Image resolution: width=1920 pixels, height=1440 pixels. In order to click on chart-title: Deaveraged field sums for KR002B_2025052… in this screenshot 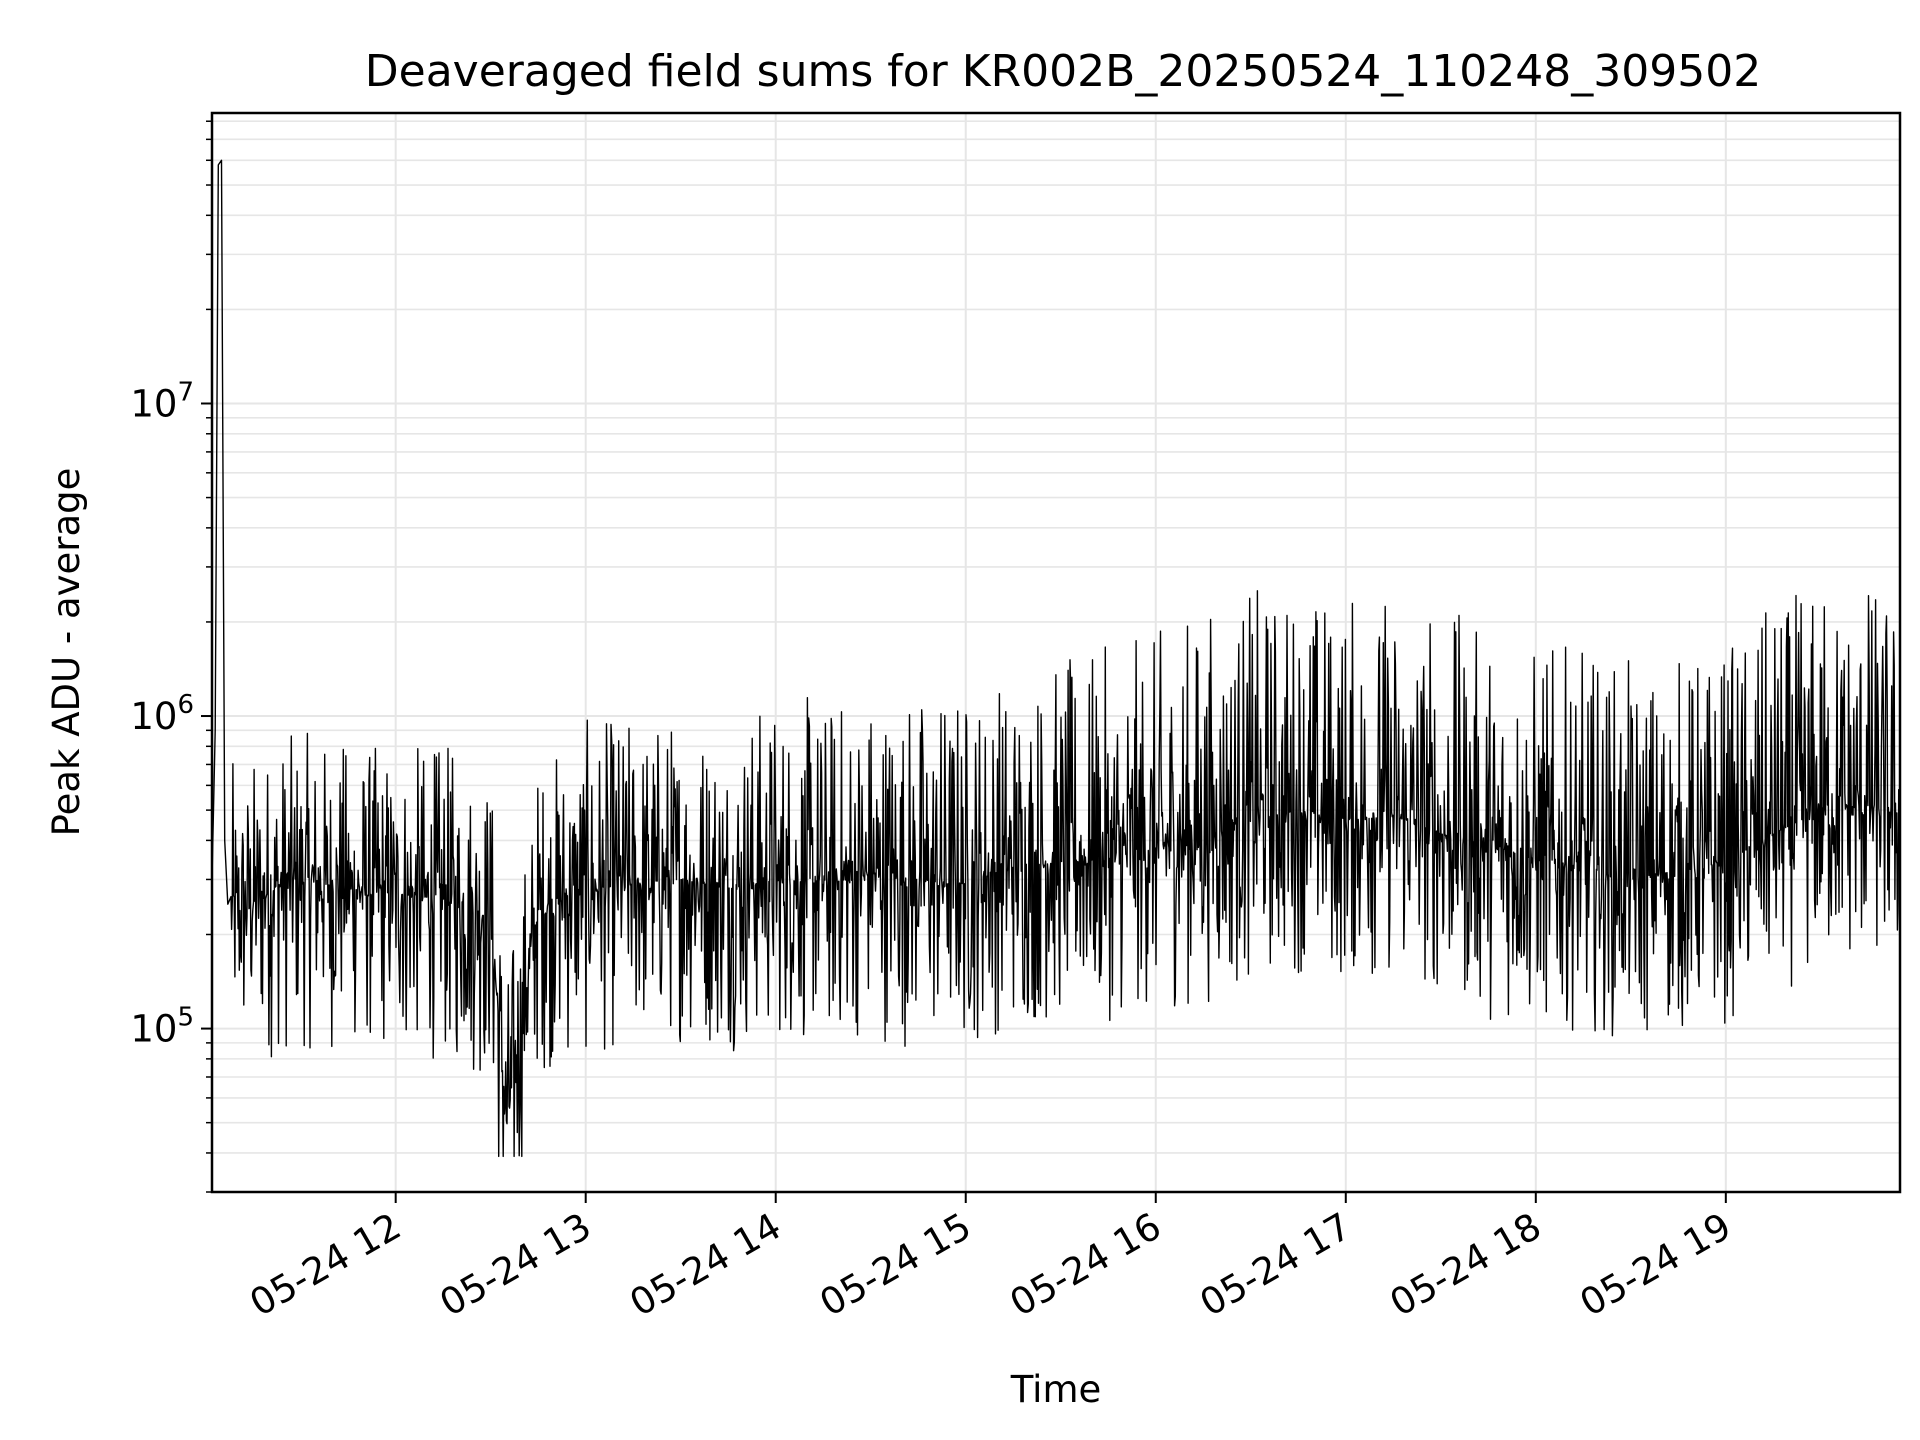, I will do `click(1063, 71)`.